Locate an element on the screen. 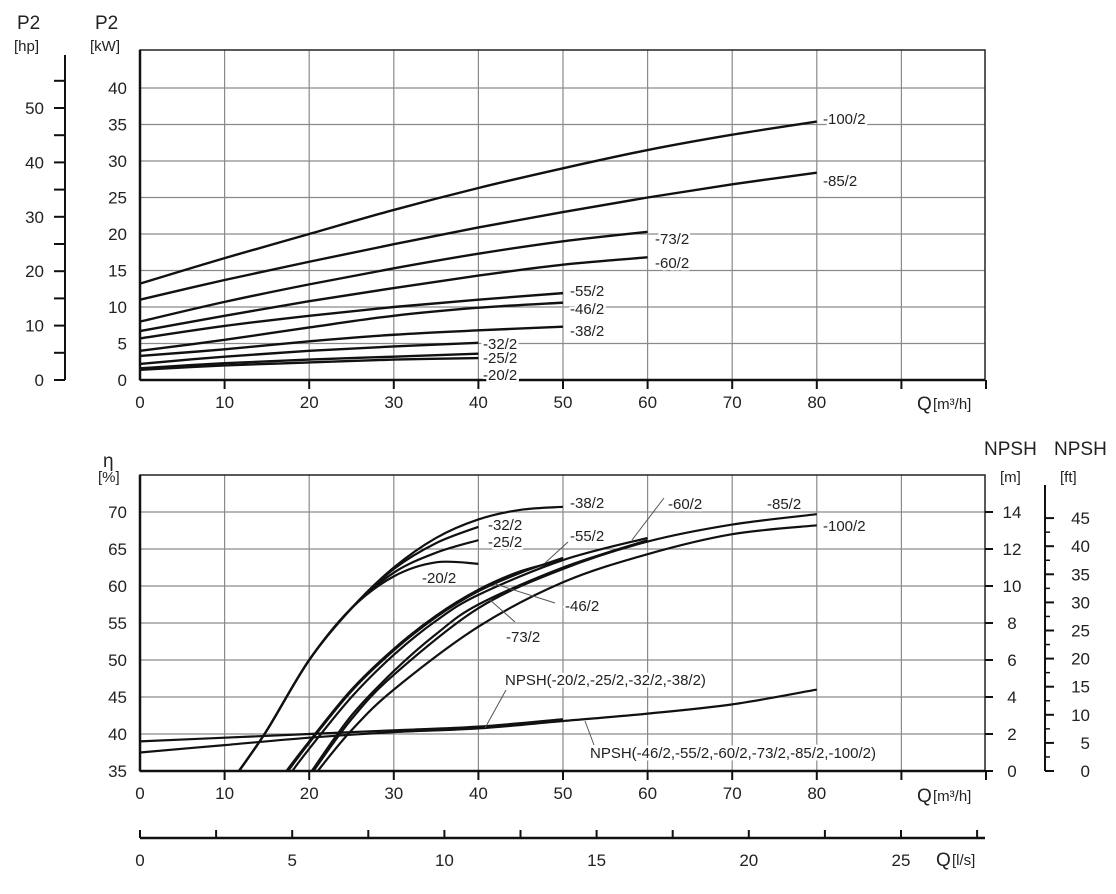  npsh-ft-tick-label: 20 is located at coordinates (1080, 659).